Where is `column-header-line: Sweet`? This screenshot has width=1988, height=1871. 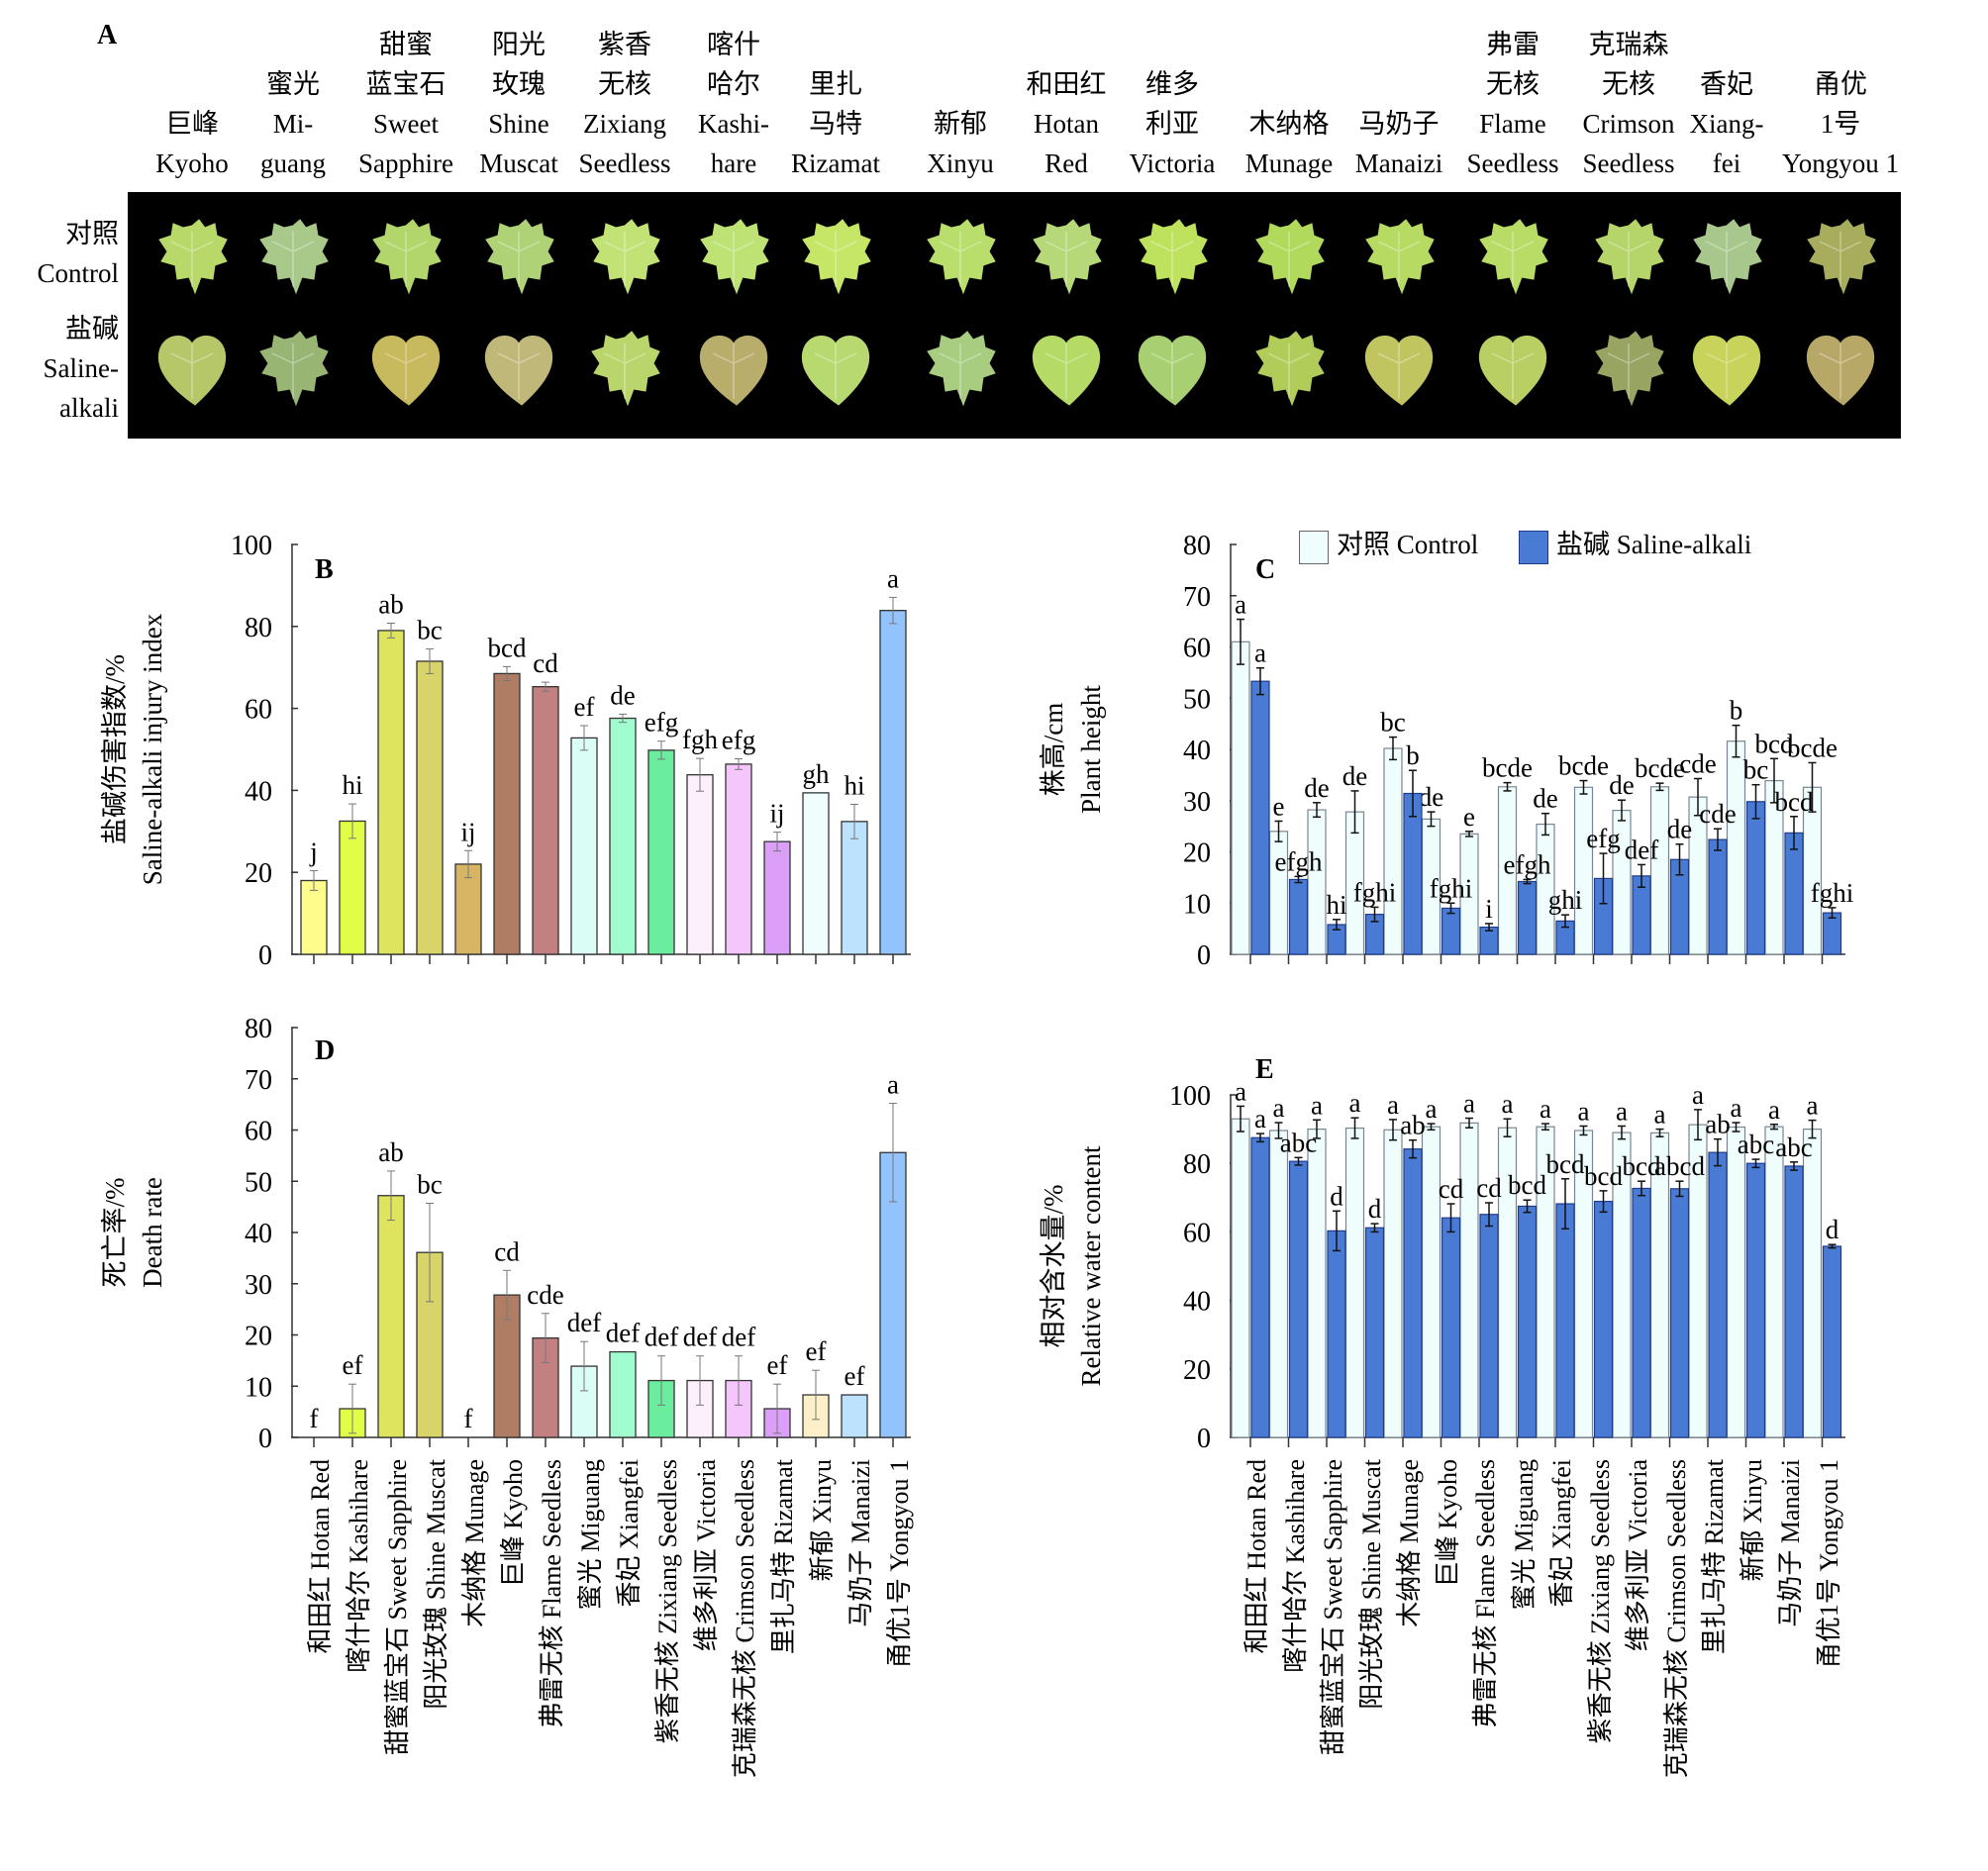
column-header-line: Sweet is located at coordinates (406, 124).